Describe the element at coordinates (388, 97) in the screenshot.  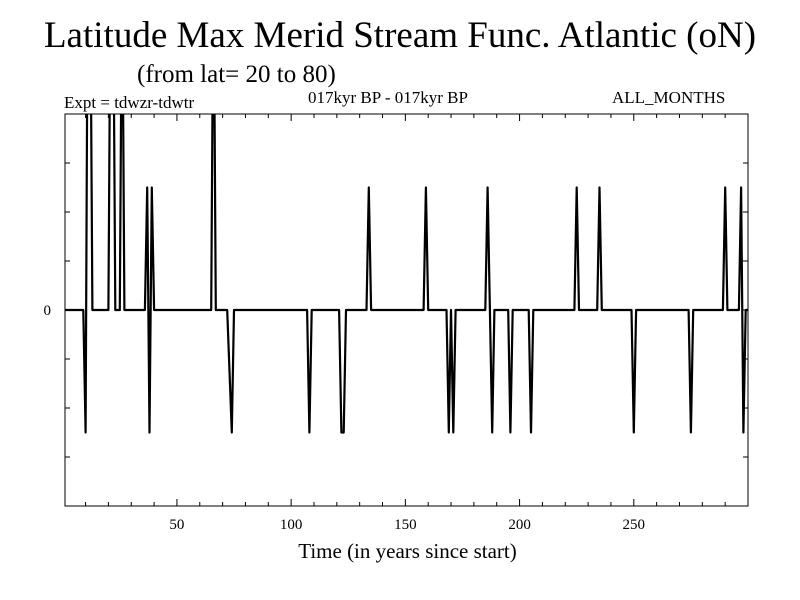
I see `period-label: 017kyr BP - 017kyr BP` at that location.